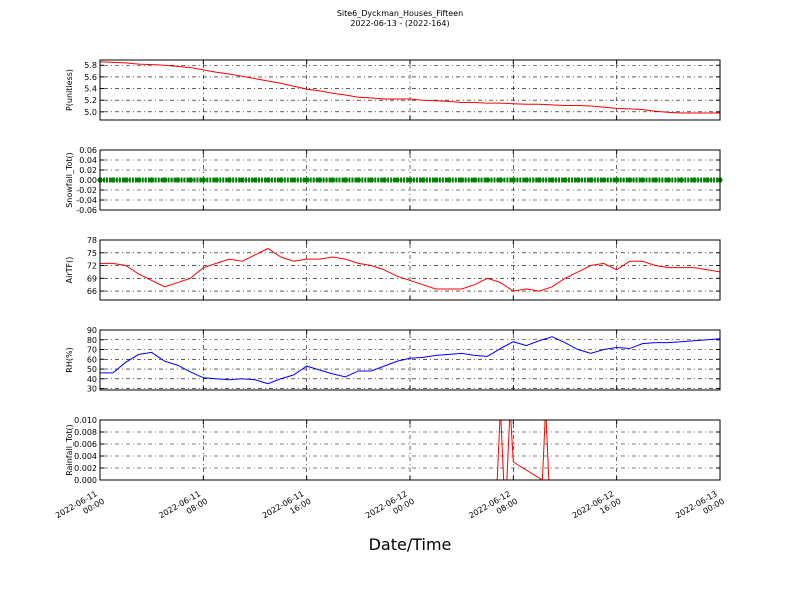 The width and height of the screenshot is (800, 600). Describe the element at coordinates (85, 480) in the screenshot. I see `y-tick-label: 0.000` at that location.